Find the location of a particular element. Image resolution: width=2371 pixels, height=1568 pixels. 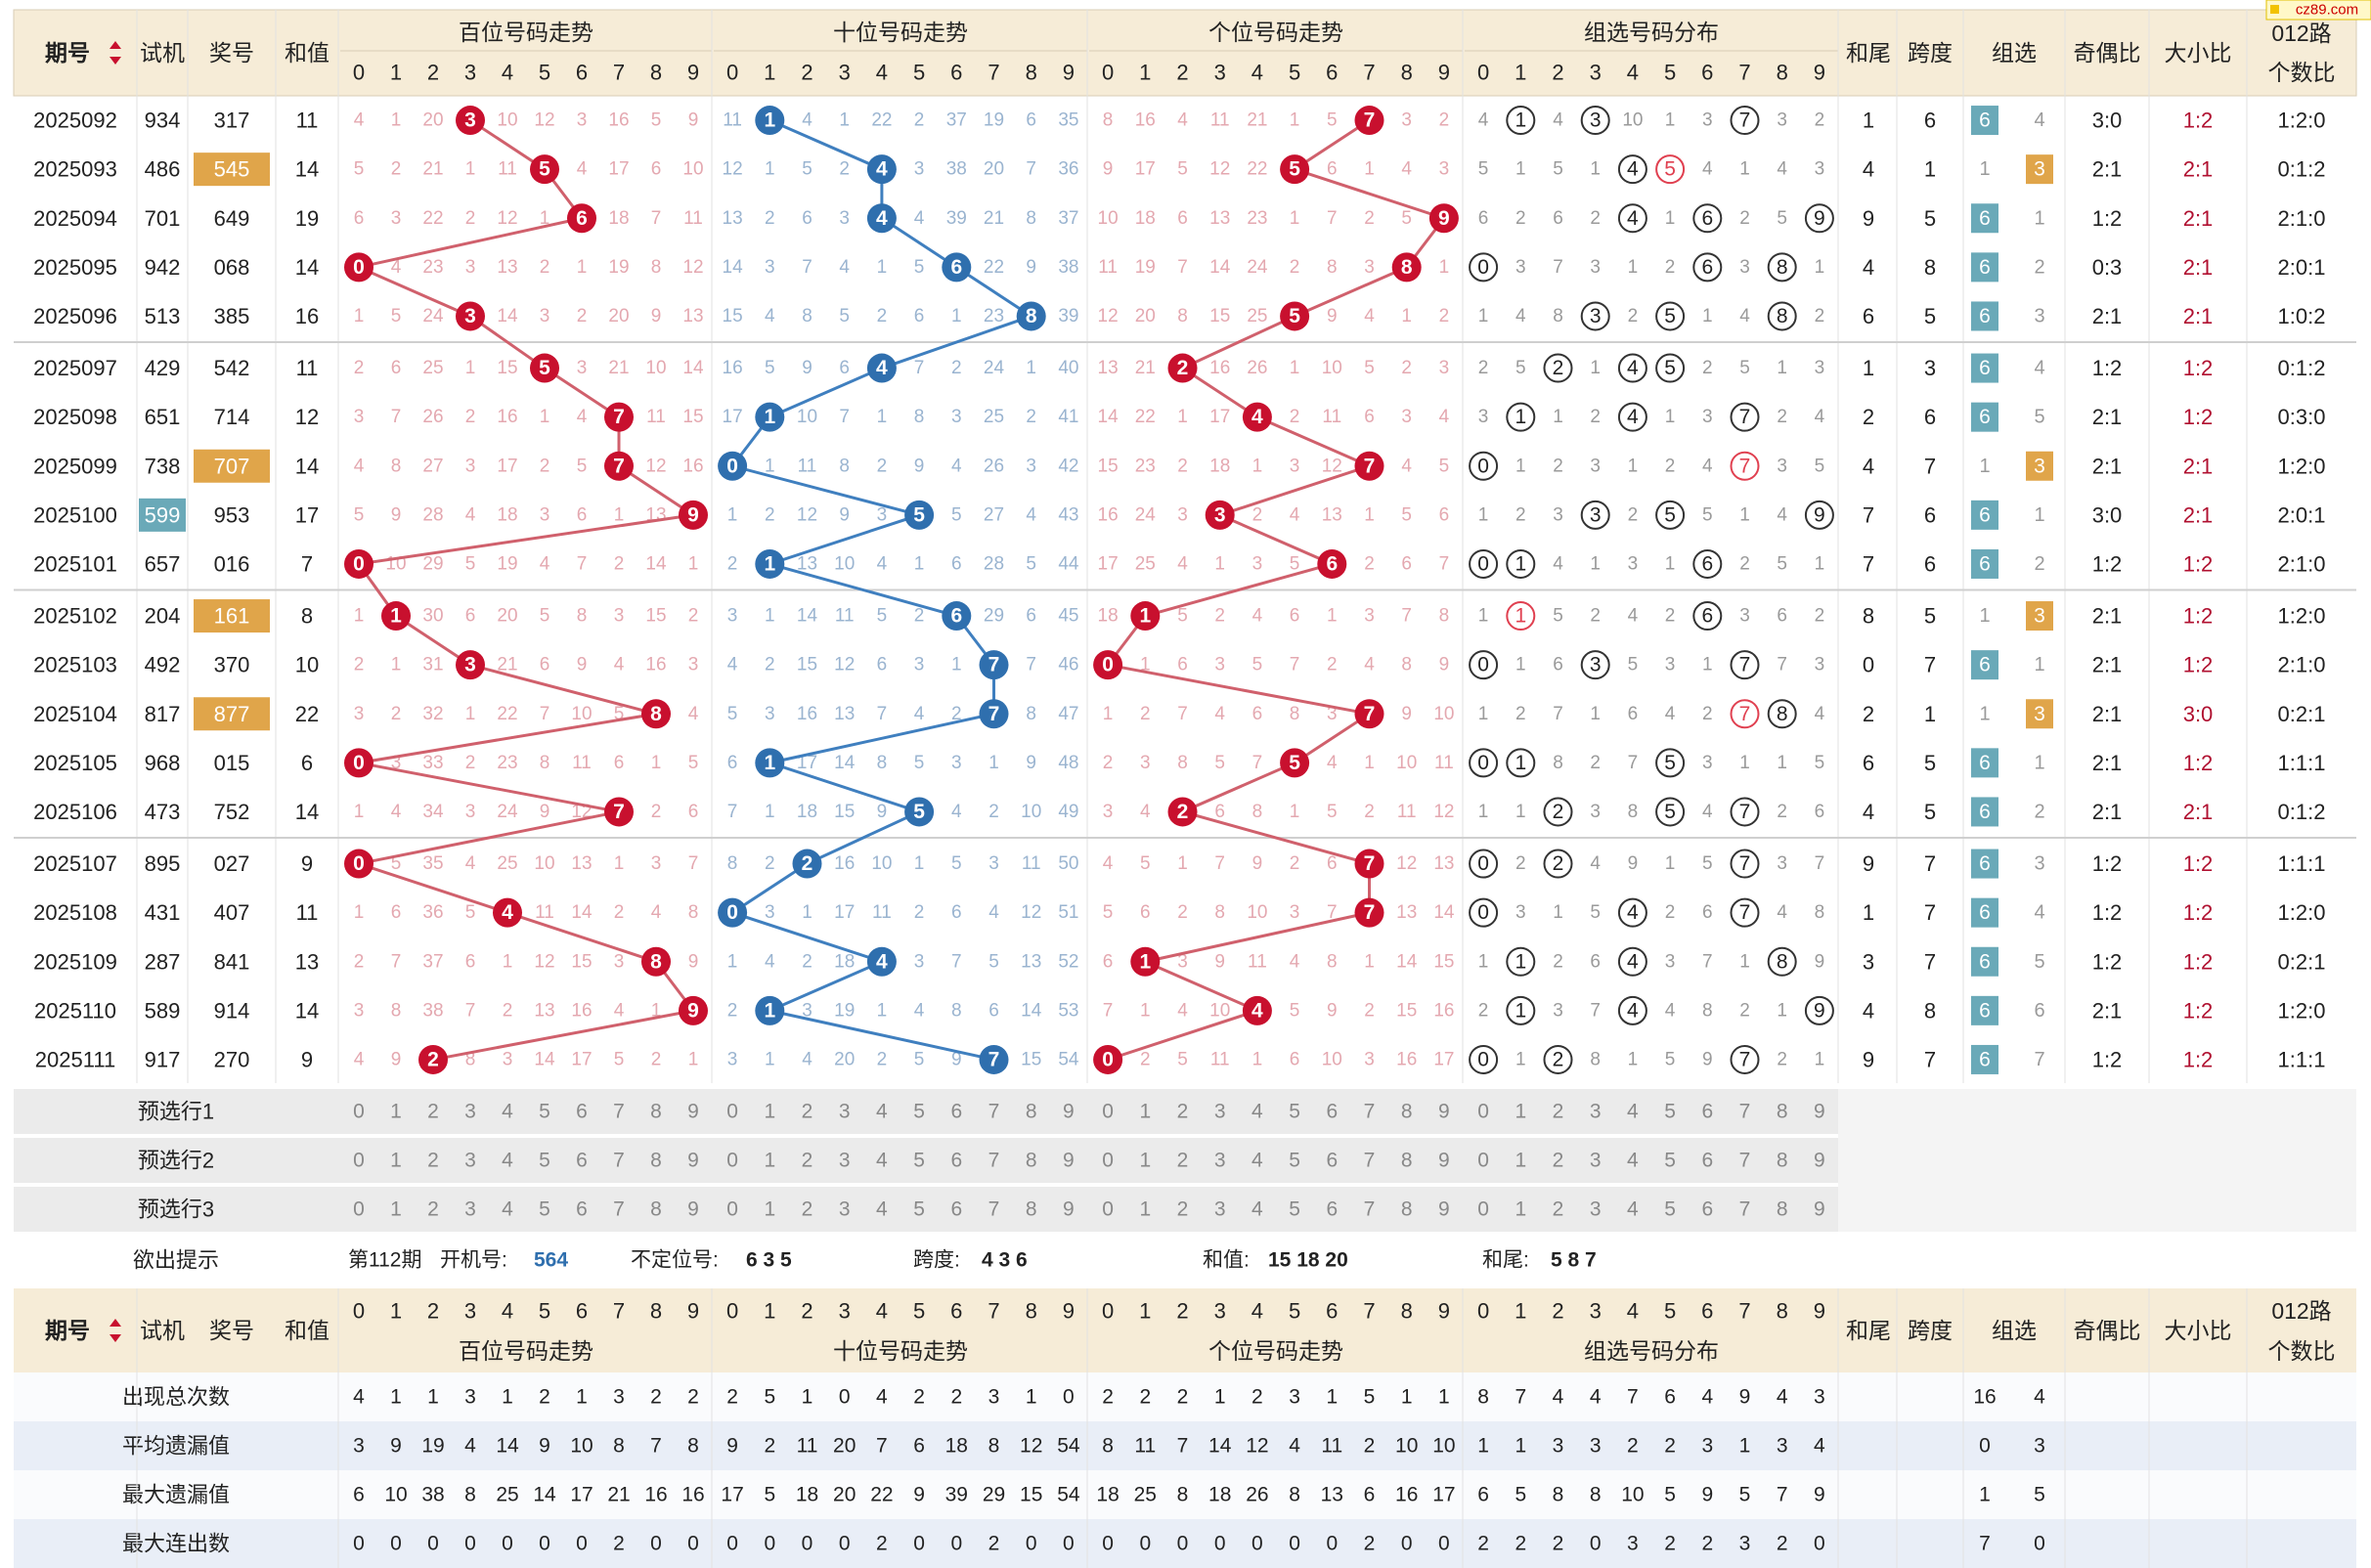

row-span: 1 is located at coordinates (1930, 714).